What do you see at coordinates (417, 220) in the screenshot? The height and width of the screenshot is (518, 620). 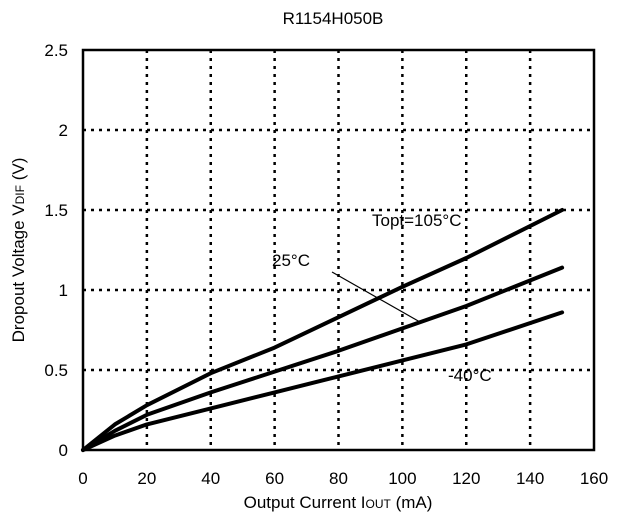 I see `annotation-105c: Topt=105°C` at bounding box center [417, 220].